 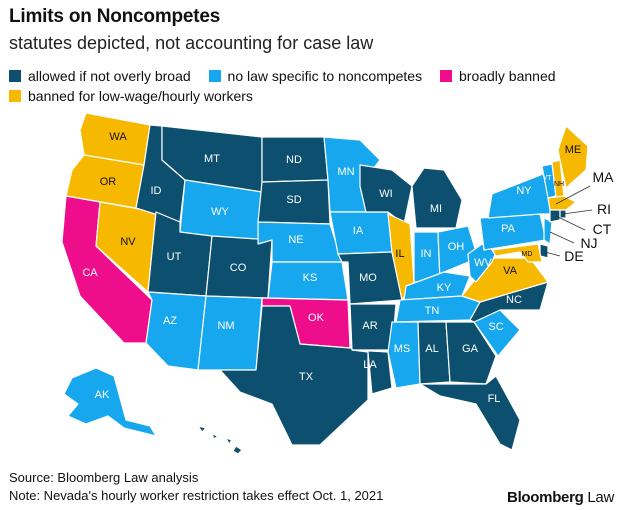 I want to click on callout-leaders, so click(x=568, y=221).